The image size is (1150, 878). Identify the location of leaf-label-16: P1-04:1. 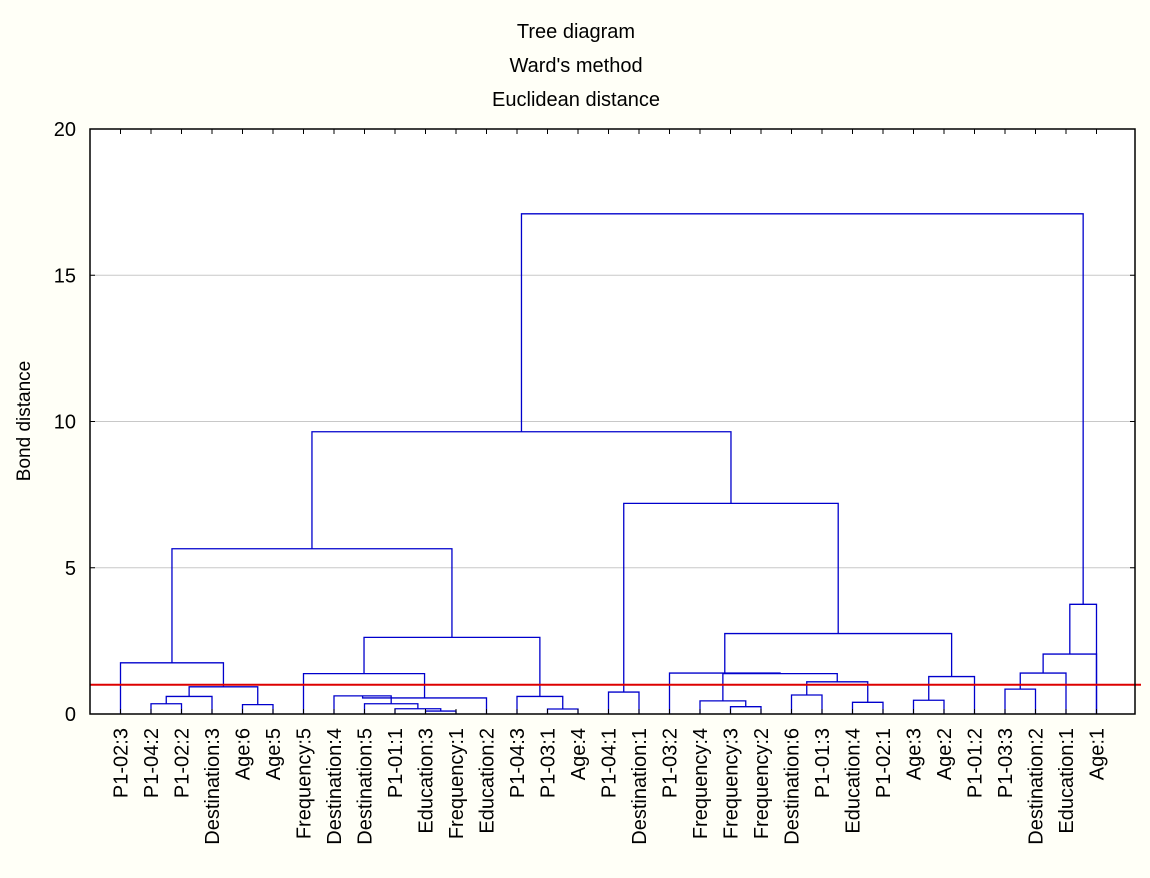
(610, 763).